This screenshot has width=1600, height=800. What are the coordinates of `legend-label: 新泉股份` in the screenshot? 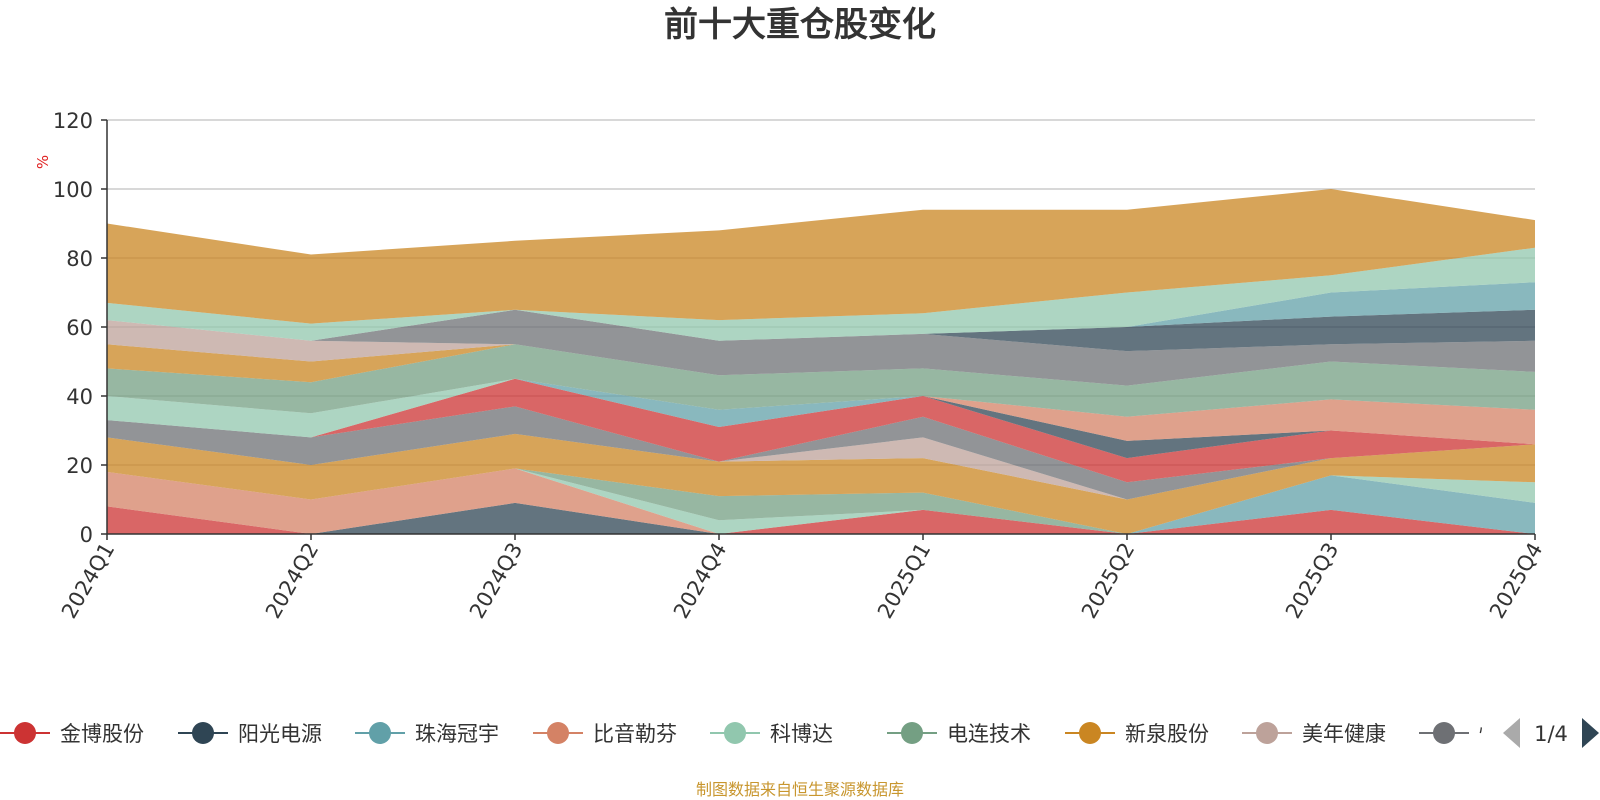 It's located at (1167, 734).